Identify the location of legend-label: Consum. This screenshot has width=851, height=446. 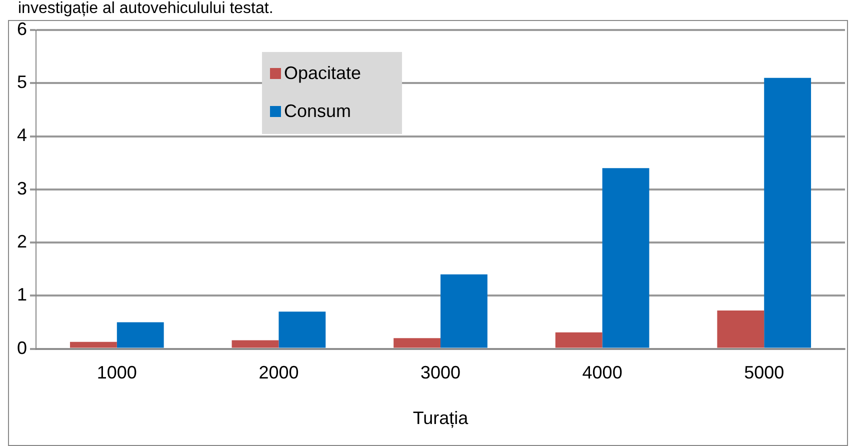
(318, 111).